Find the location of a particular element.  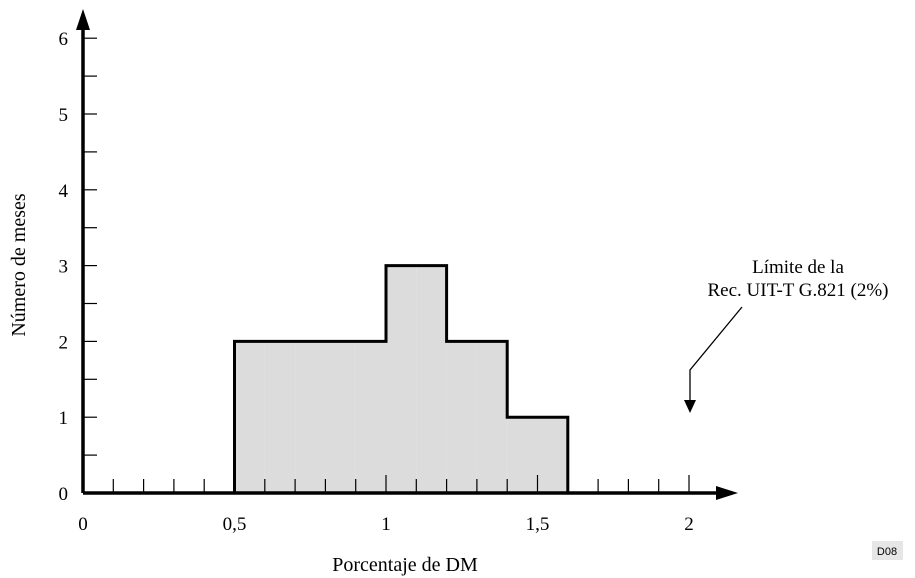

x-axis-title: Porcentaje de DM is located at coordinates (405, 565).